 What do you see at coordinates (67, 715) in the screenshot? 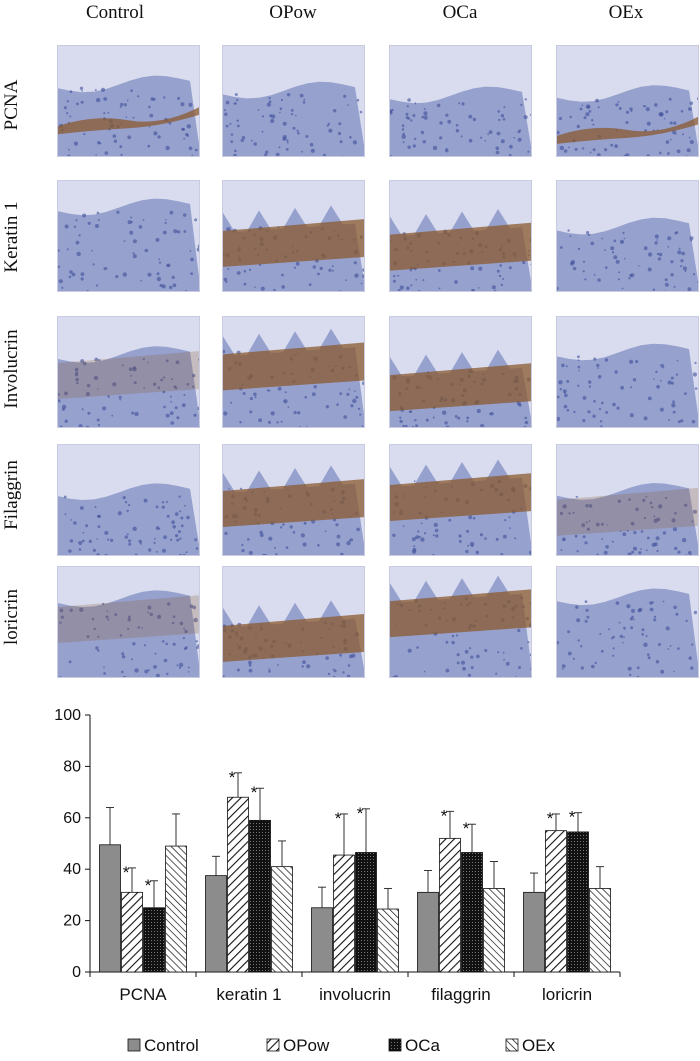
I see `y-tick-label: 100` at bounding box center [67, 715].